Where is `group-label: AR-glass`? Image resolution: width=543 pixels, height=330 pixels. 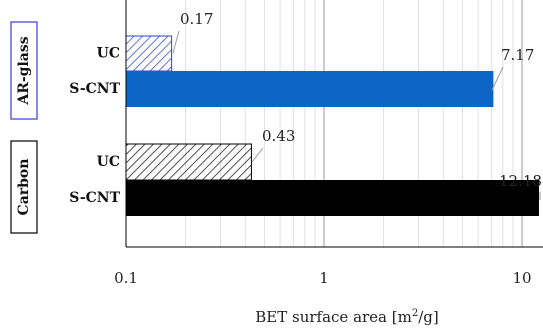
group-label: AR-glass is located at coordinates (24, 70).